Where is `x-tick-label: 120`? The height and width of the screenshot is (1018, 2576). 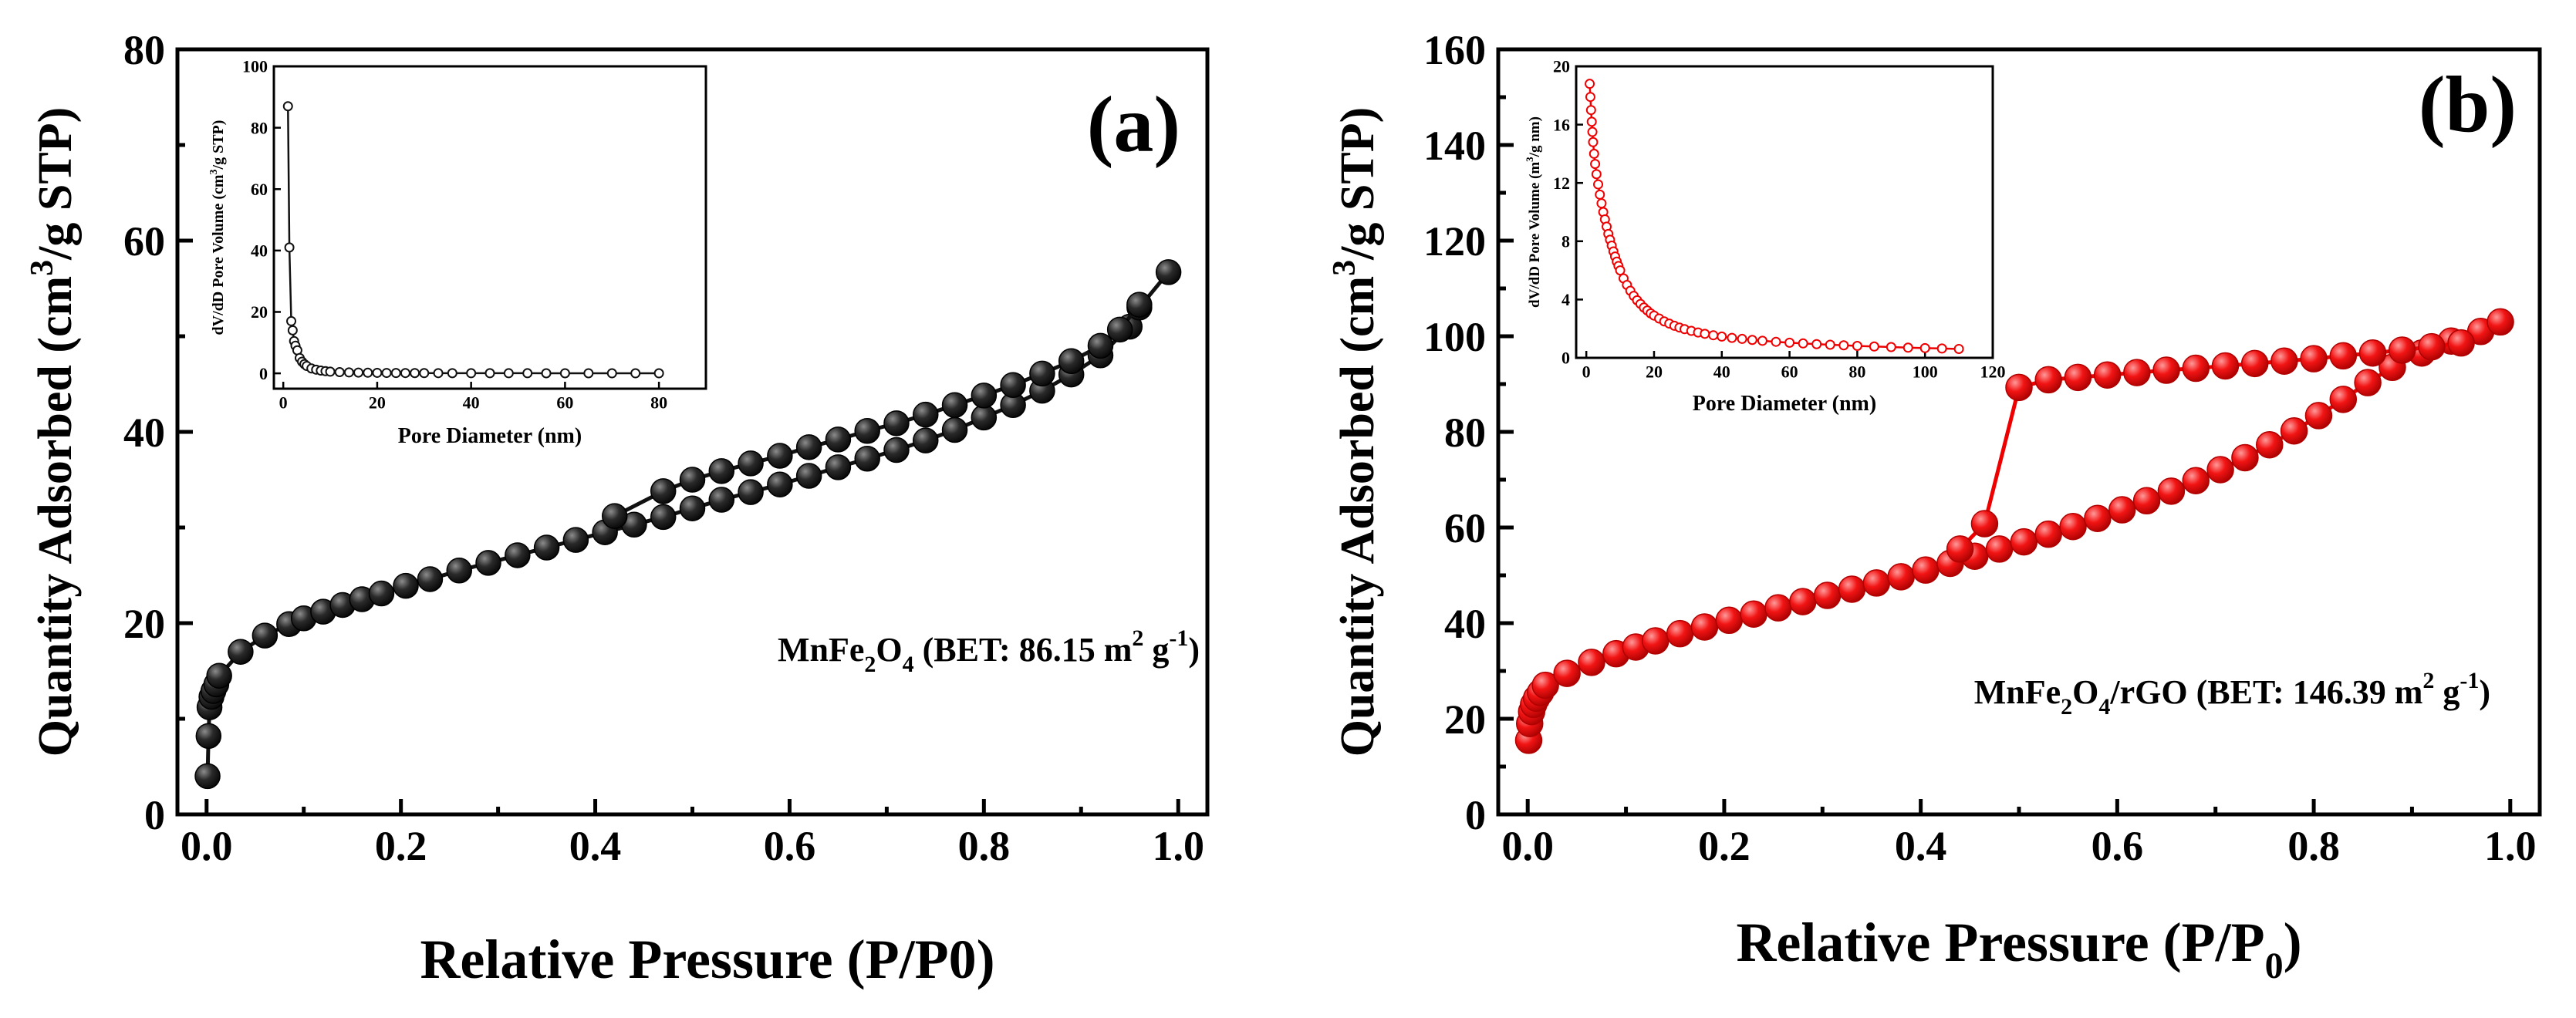
x-tick-label: 120 is located at coordinates (1993, 372).